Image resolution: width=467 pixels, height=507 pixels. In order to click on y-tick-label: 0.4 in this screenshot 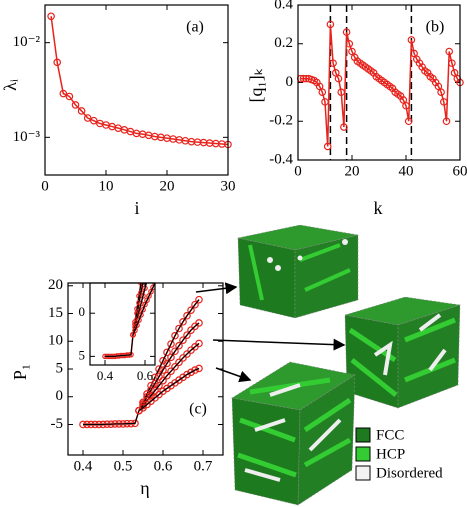, I will do `click(283, 6)`.